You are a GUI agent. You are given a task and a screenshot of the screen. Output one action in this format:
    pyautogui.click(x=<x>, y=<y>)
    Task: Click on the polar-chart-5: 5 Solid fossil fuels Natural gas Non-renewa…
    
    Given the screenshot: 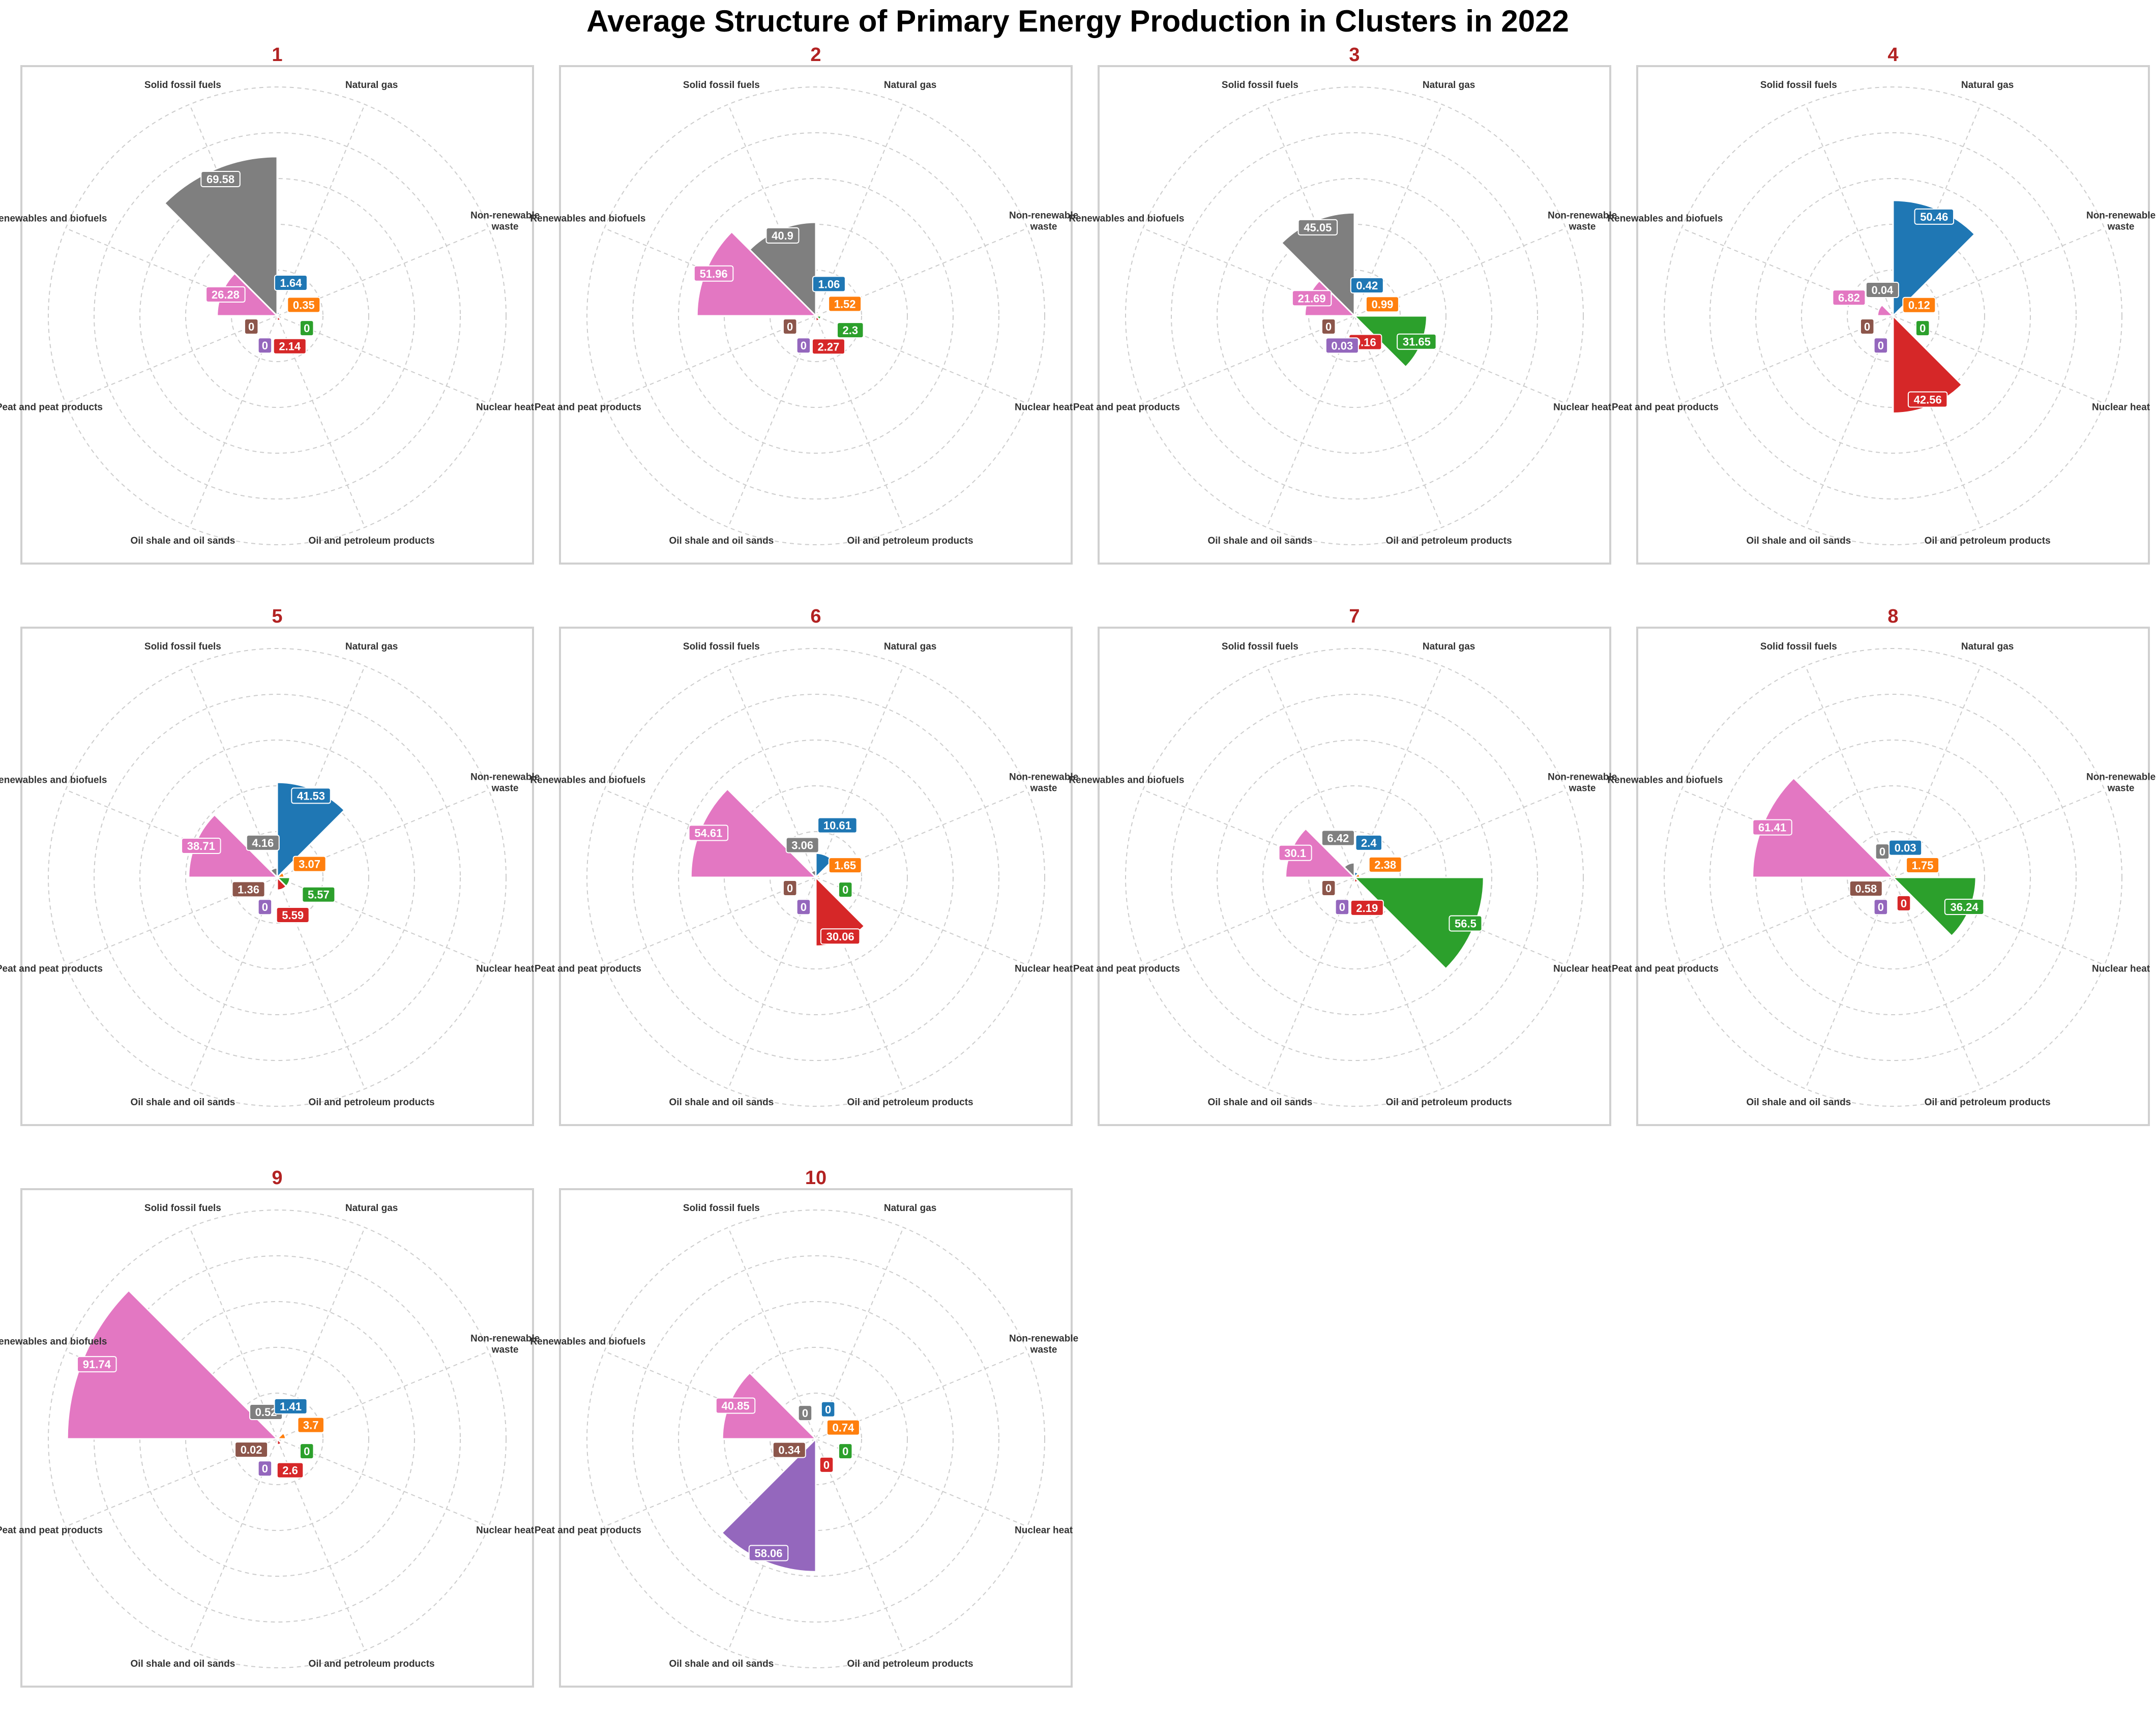 What is the action you would take?
    pyautogui.click(x=270, y=866)
    